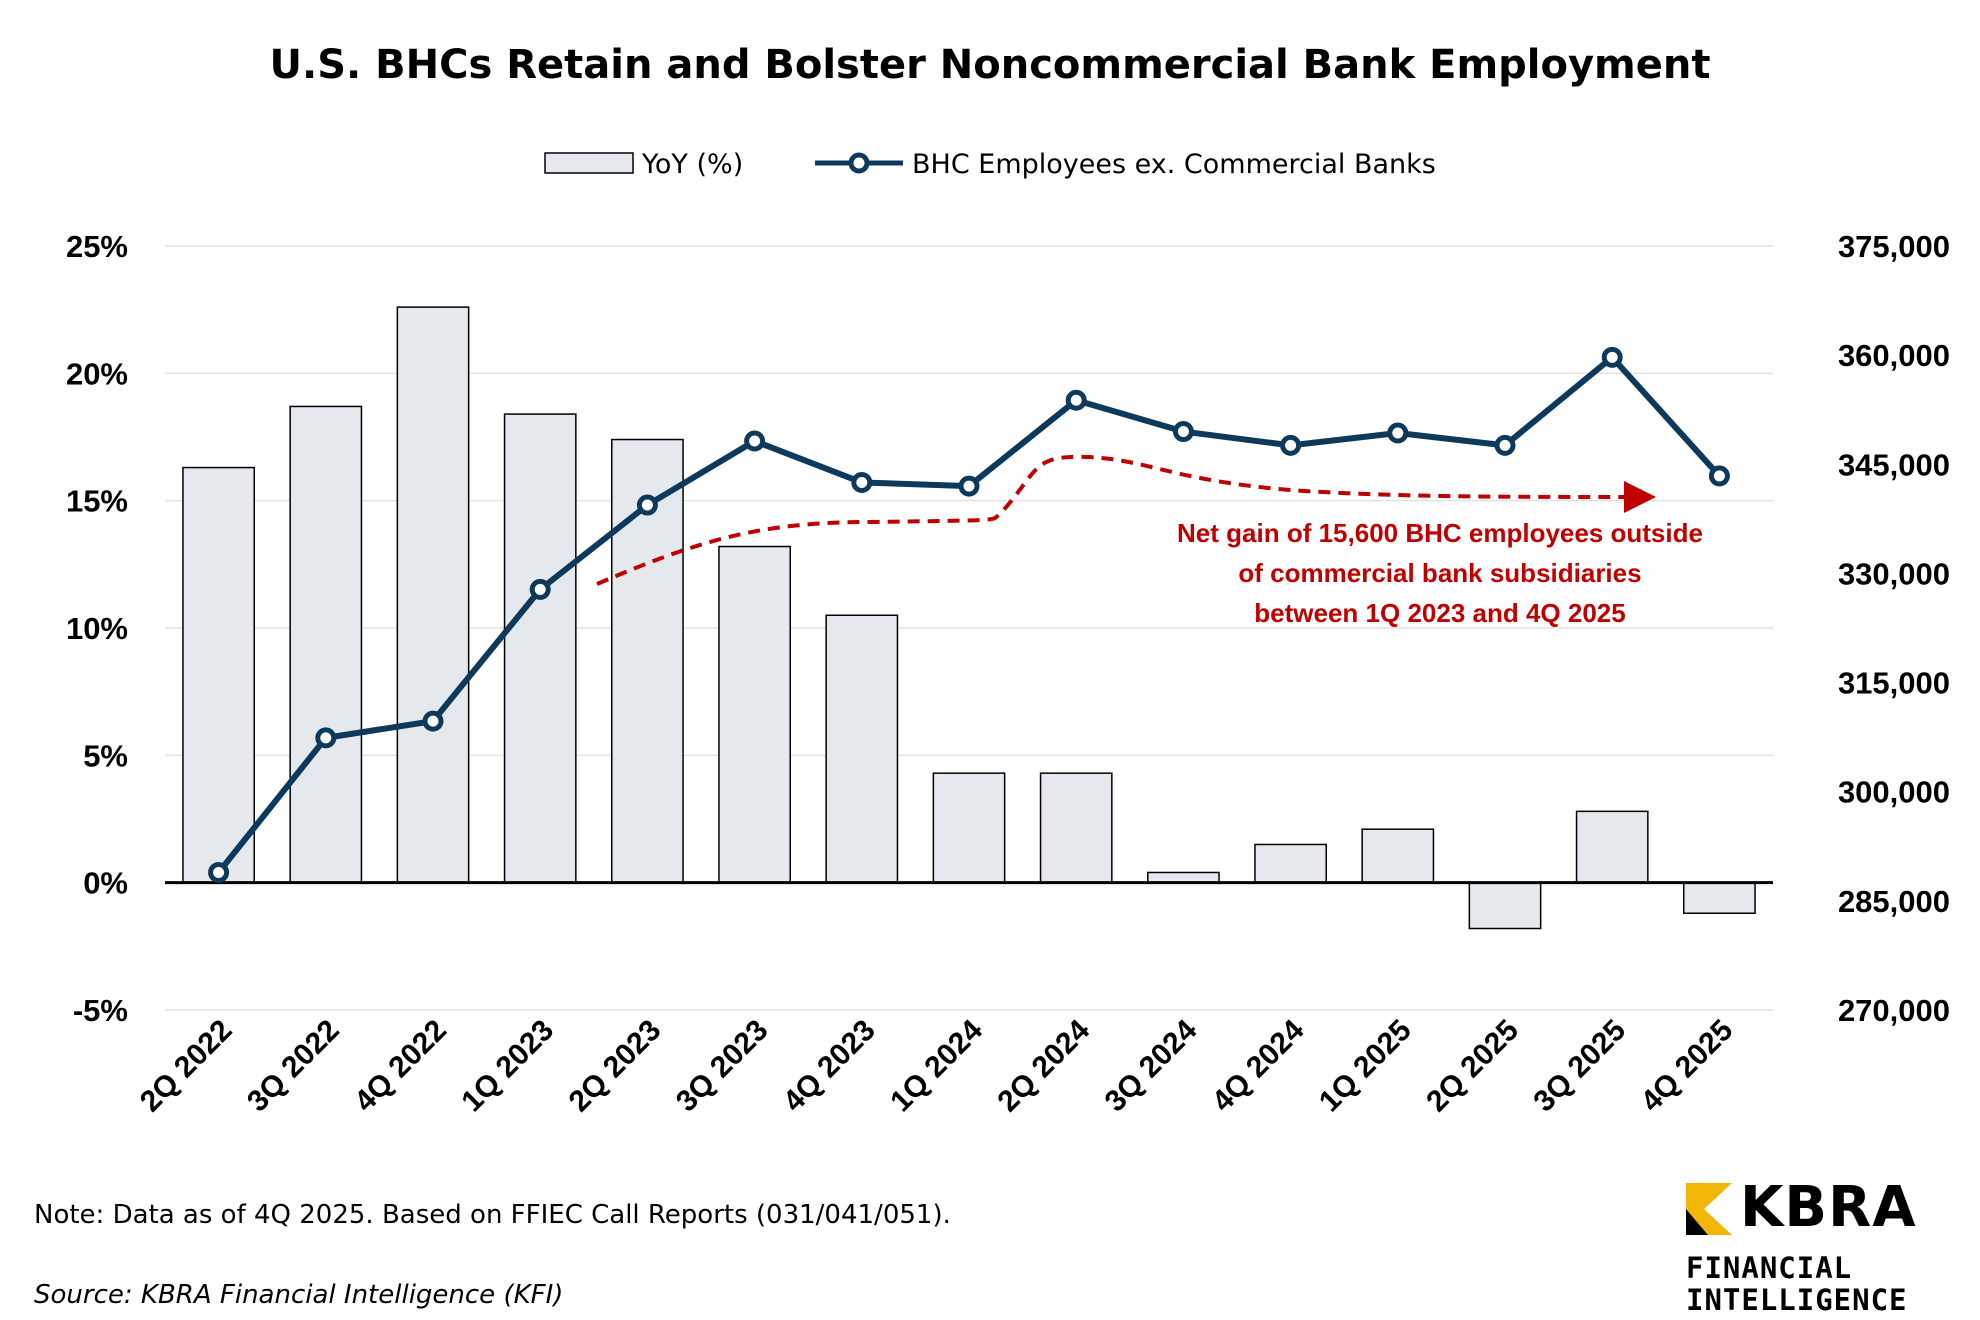 The image size is (1980, 1320). What do you see at coordinates (1258, 1065) in the screenshot?
I see `x-tick-label: 4Q 2024` at bounding box center [1258, 1065].